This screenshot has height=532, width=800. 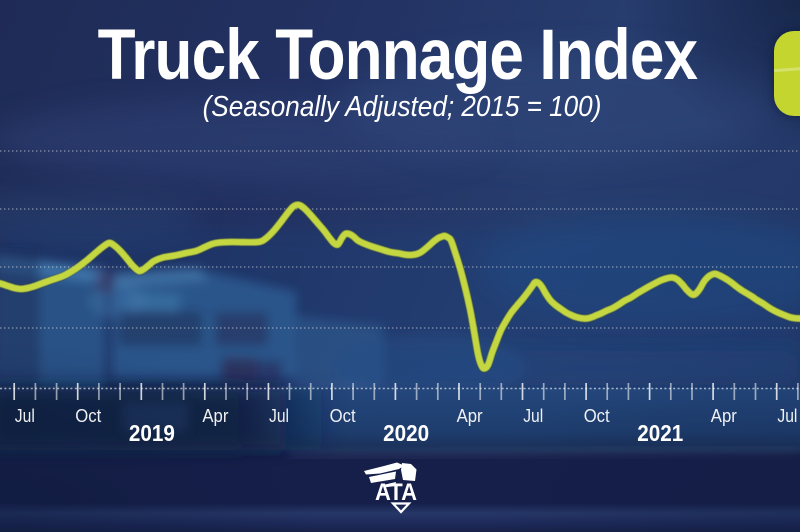 I want to click on svg-text: 2021, so click(x=660, y=433).